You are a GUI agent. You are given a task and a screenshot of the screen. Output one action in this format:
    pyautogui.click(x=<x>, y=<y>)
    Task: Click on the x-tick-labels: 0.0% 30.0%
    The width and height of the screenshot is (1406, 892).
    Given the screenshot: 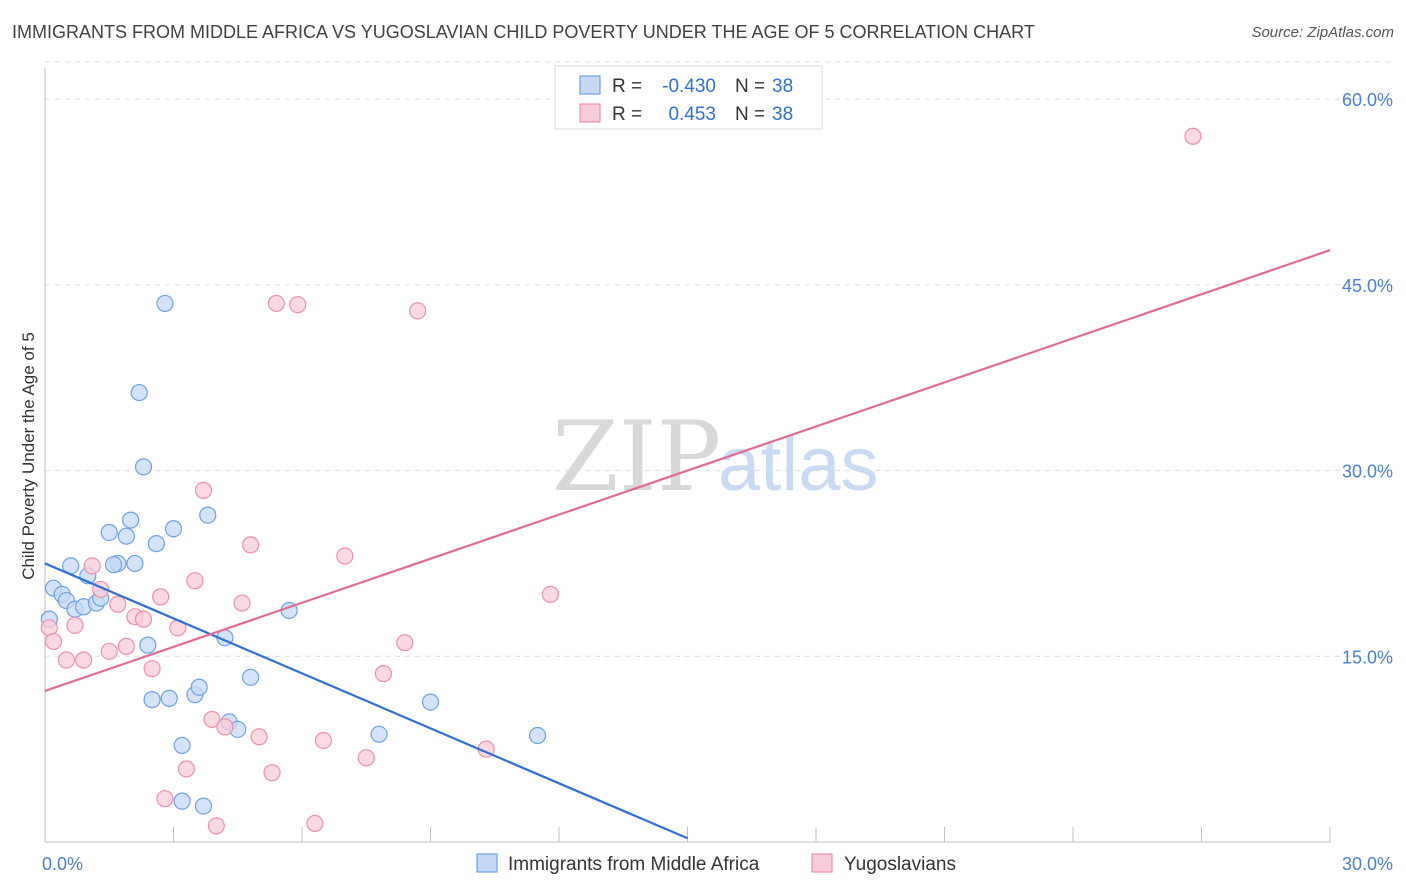 What is the action you would take?
    pyautogui.click(x=717, y=864)
    